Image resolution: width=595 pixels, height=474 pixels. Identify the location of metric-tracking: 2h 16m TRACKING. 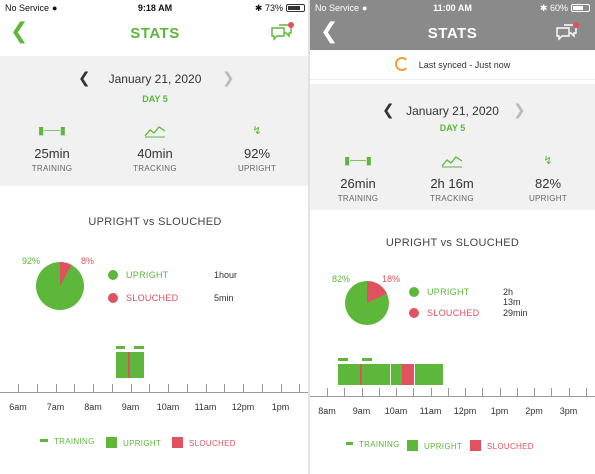
(452, 178).